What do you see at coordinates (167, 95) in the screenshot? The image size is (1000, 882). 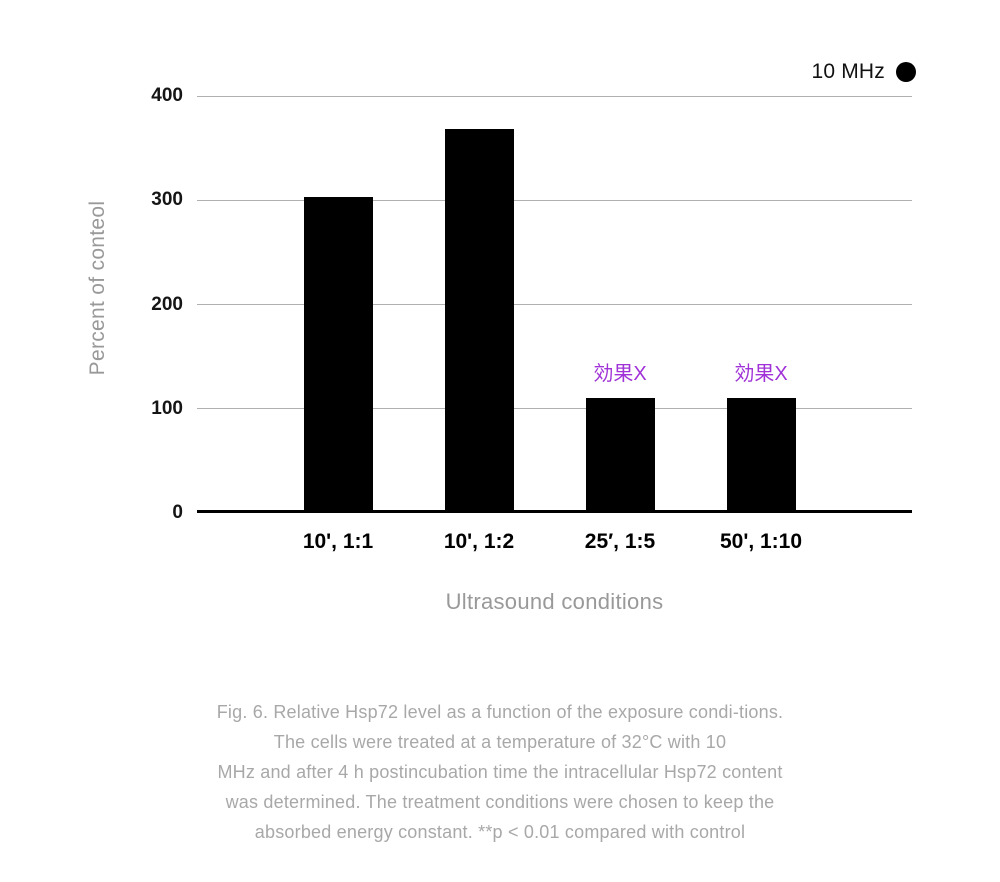 I see `y-tick-label: 400` at bounding box center [167, 95].